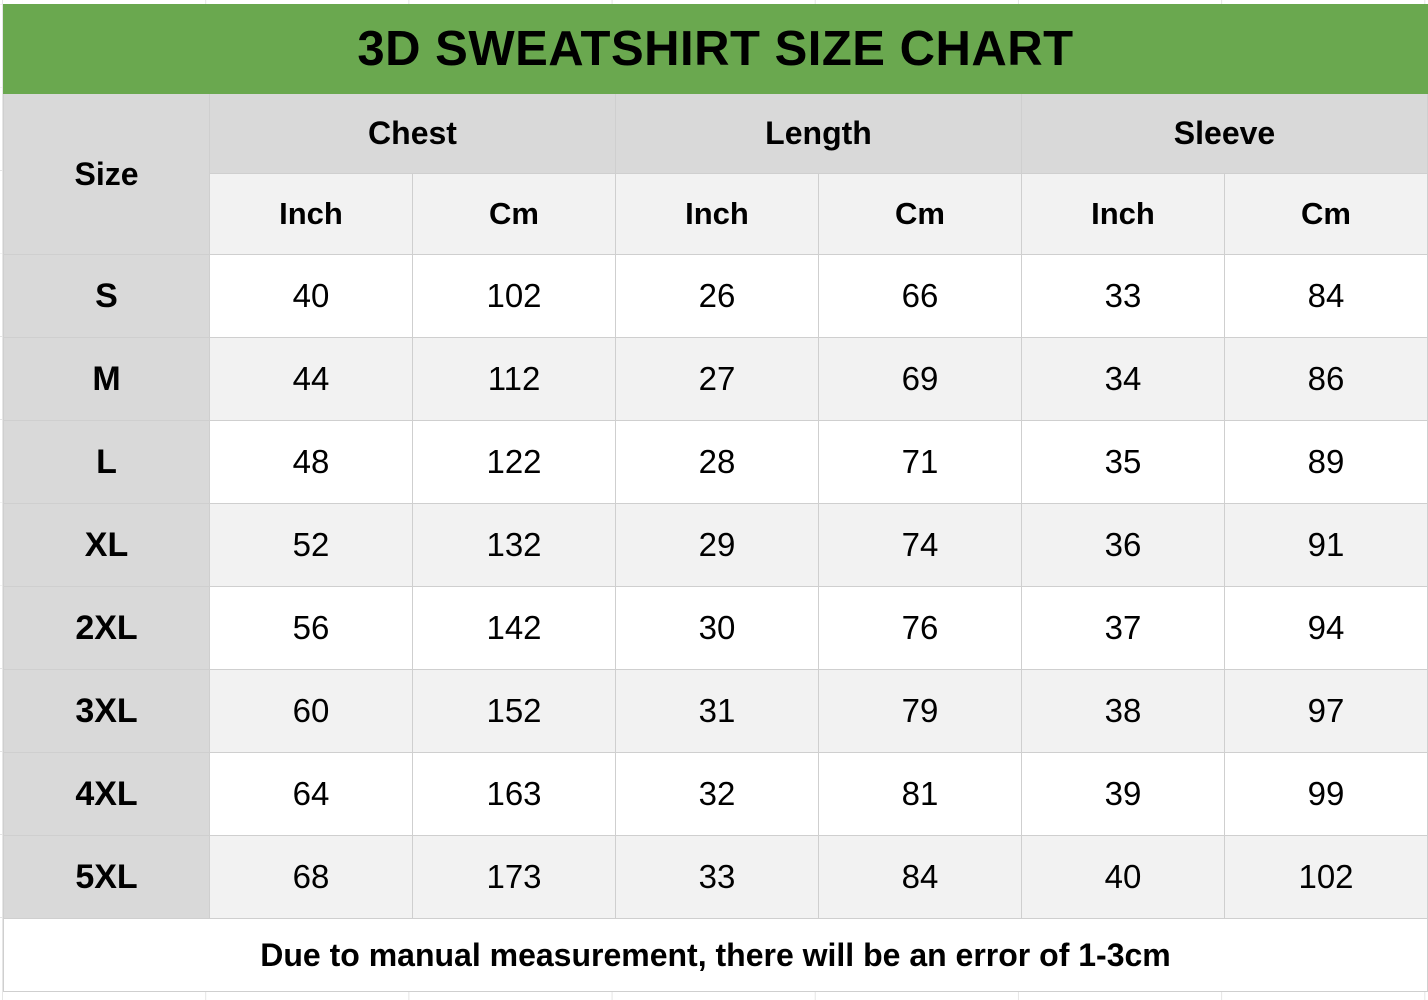  I want to click on cell-chest-inch: 60, so click(311, 711).